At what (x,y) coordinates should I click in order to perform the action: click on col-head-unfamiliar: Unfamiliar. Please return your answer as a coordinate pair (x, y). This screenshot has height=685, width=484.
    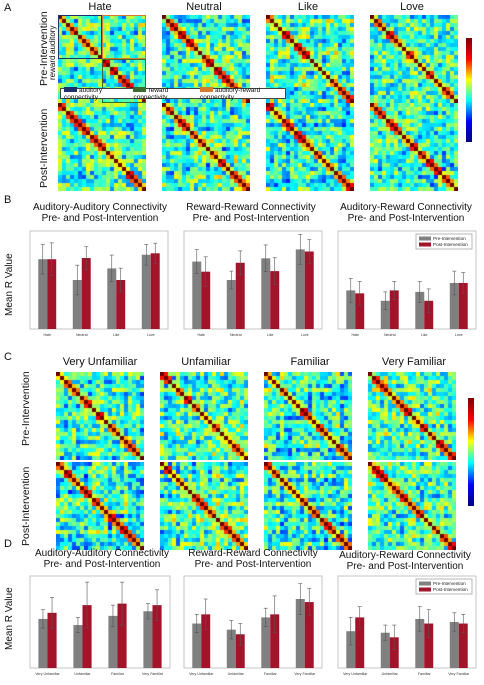
    Looking at the image, I should click on (206, 362).